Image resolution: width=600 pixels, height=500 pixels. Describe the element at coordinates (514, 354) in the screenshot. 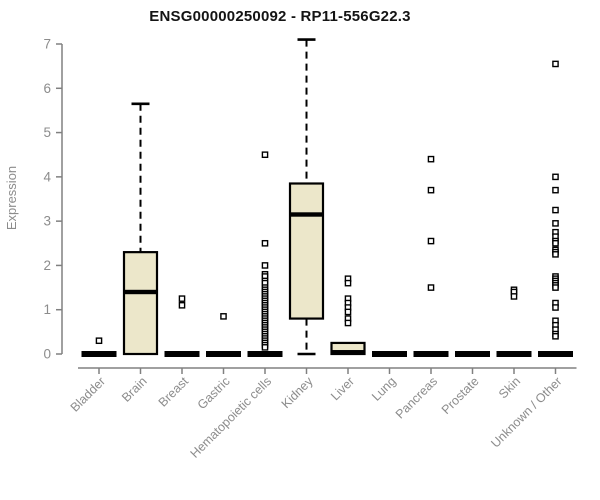

I see `flat-box-skin` at that location.